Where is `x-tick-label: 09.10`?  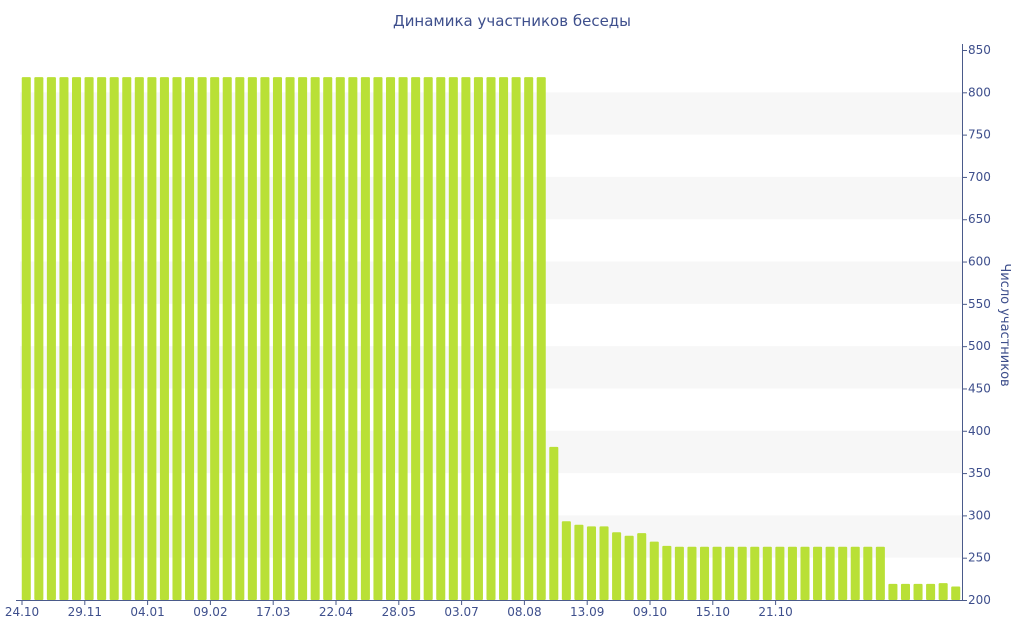
x-tick-label: 09.10 is located at coordinates (650, 612).